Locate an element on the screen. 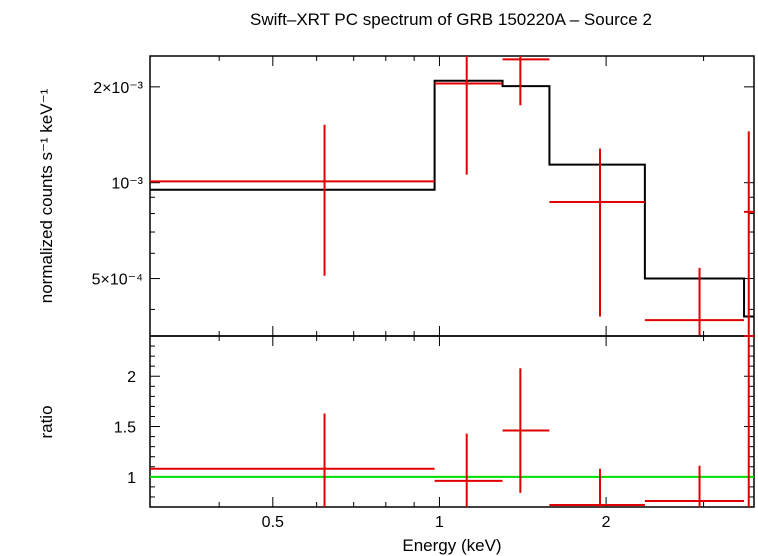 This screenshot has height=556, width=758. bottom-ylabel: ratio is located at coordinates (46, 421).